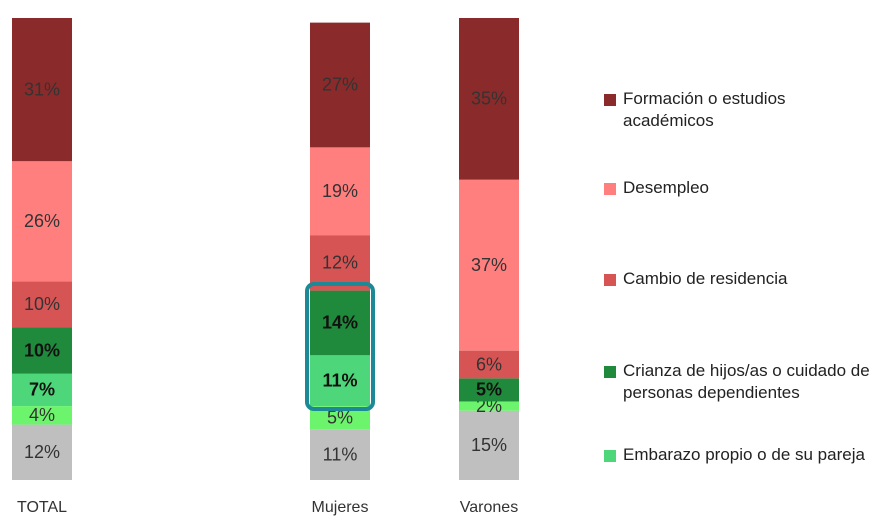  What do you see at coordinates (666, 187) in the screenshot?
I see `legend-label: Desempleo` at bounding box center [666, 187].